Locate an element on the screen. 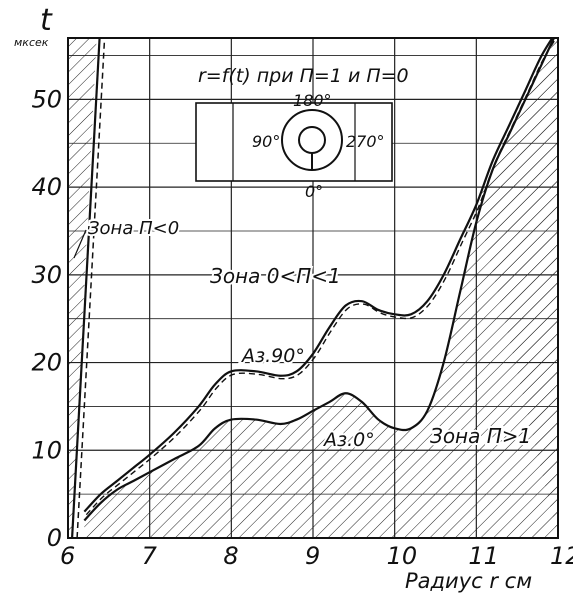  y-tick-label: 30 is located at coordinates (46, 275).